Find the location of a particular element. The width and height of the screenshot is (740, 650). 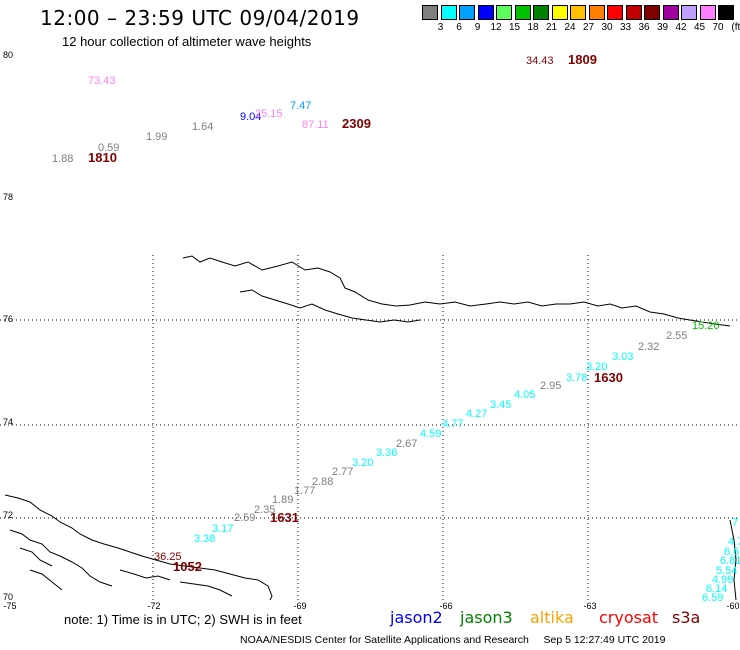

pass-time-label: 1052 is located at coordinates (187, 566).